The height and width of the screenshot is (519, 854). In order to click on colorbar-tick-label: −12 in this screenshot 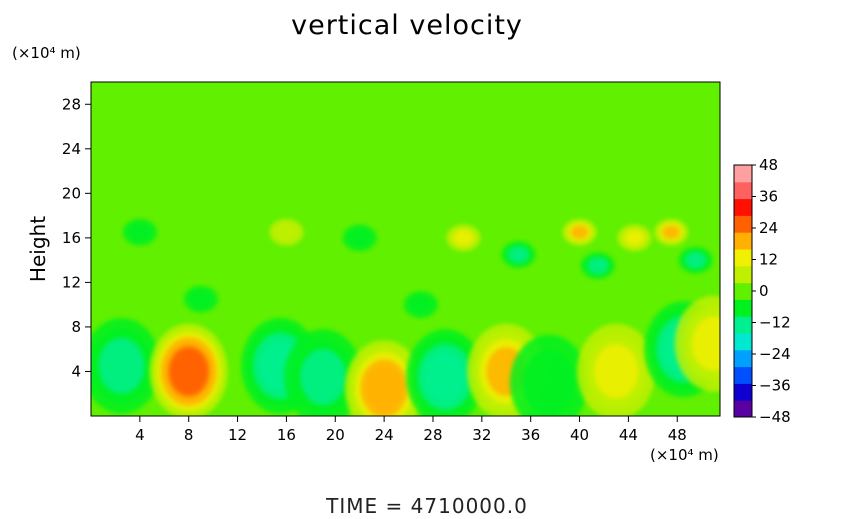, I will do `click(775, 323)`.